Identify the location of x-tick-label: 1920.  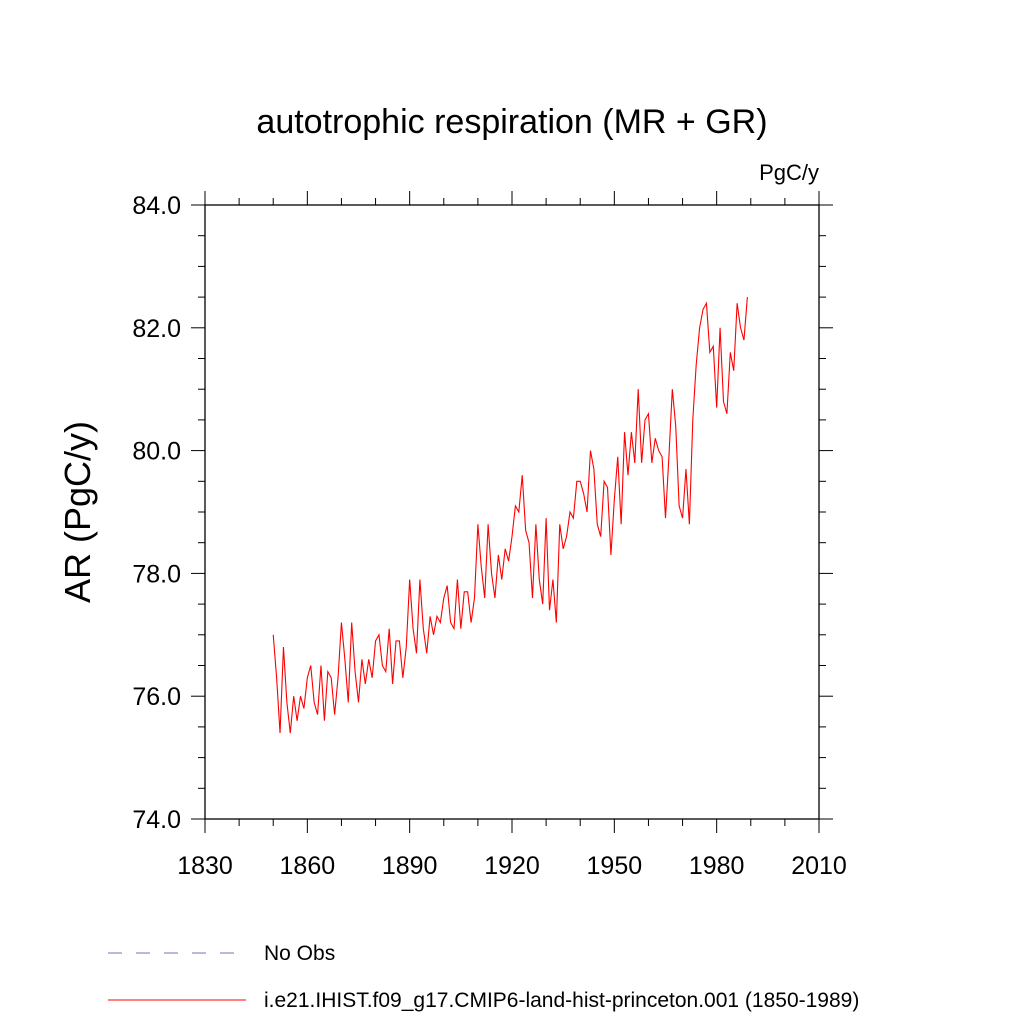
(512, 866).